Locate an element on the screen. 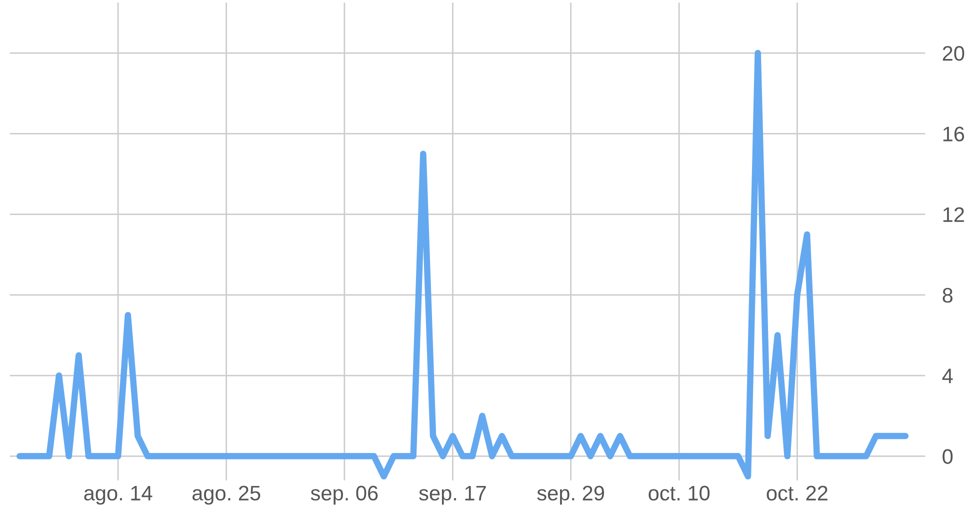  x-tick-label: oct. 10 is located at coordinates (679, 493).